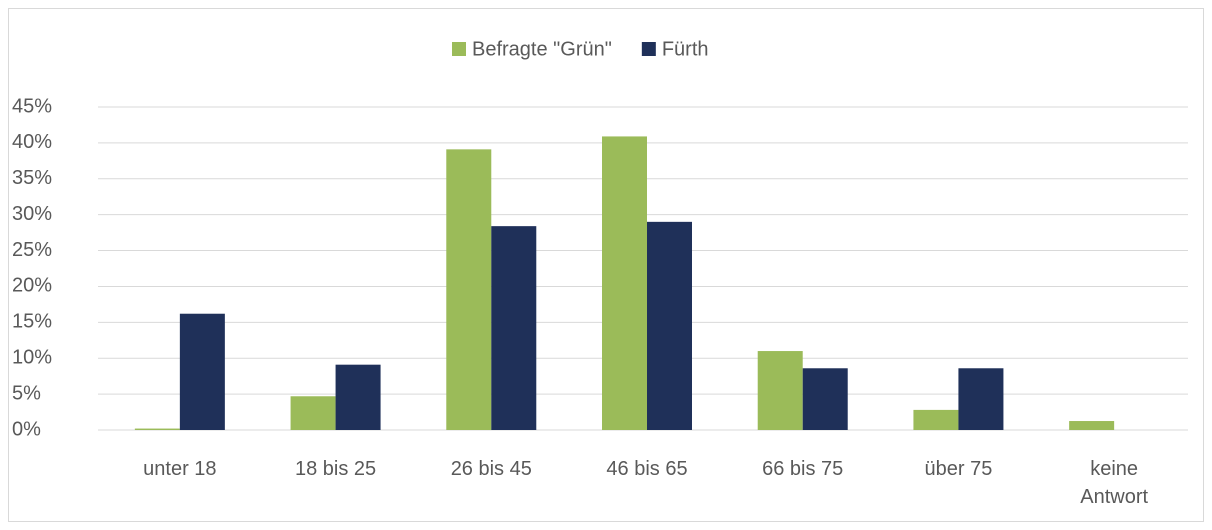  What do you see at coordinates (491, 469) in the screenshot?
I see `x-tick-label: 26 bis 45` at bounding box center [491, 469].